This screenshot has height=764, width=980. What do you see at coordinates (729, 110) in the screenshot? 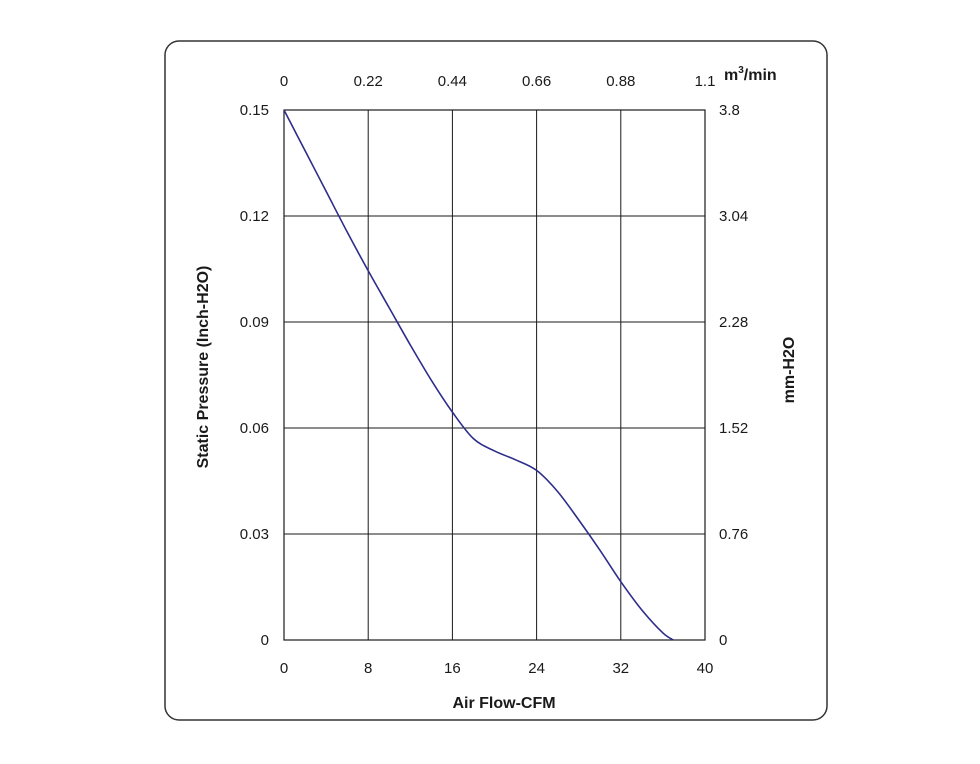
I see `right-tick-label: 3.8` at bounding box center [729, 110].